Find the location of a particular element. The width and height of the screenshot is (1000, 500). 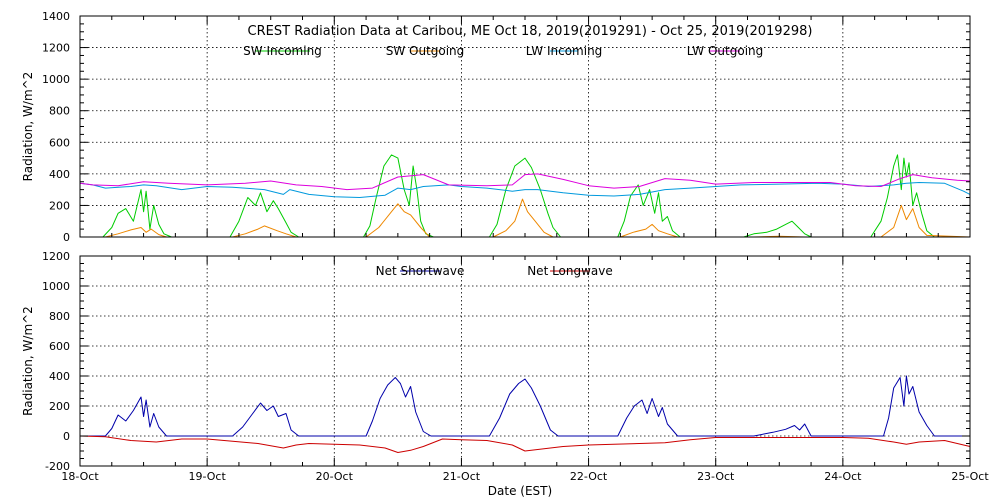

series-net-longwave is located at coordinates (525, 444).